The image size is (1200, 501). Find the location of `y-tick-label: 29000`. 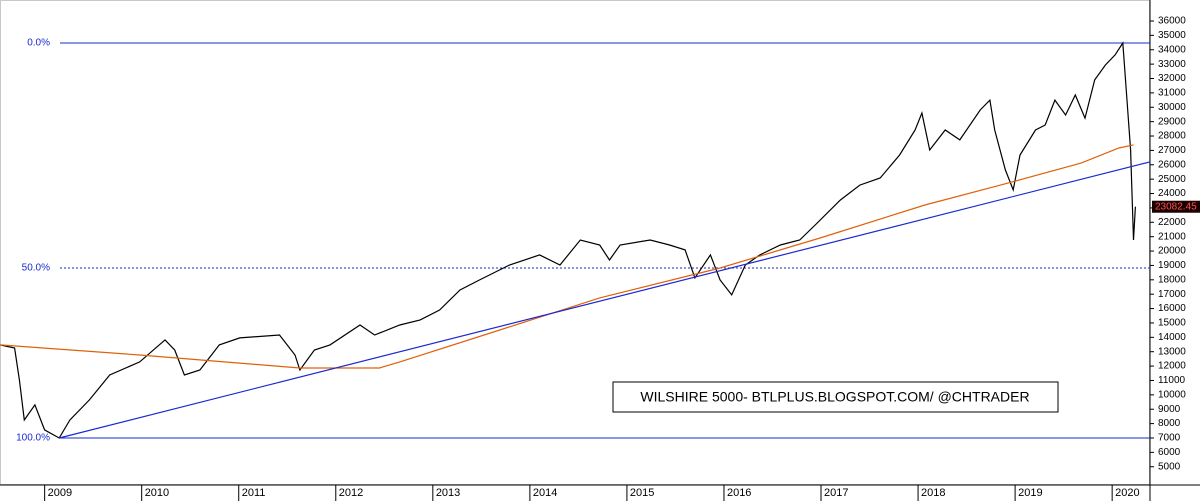

y-tick-label: 29000 is located at coordinates (1172, 121).